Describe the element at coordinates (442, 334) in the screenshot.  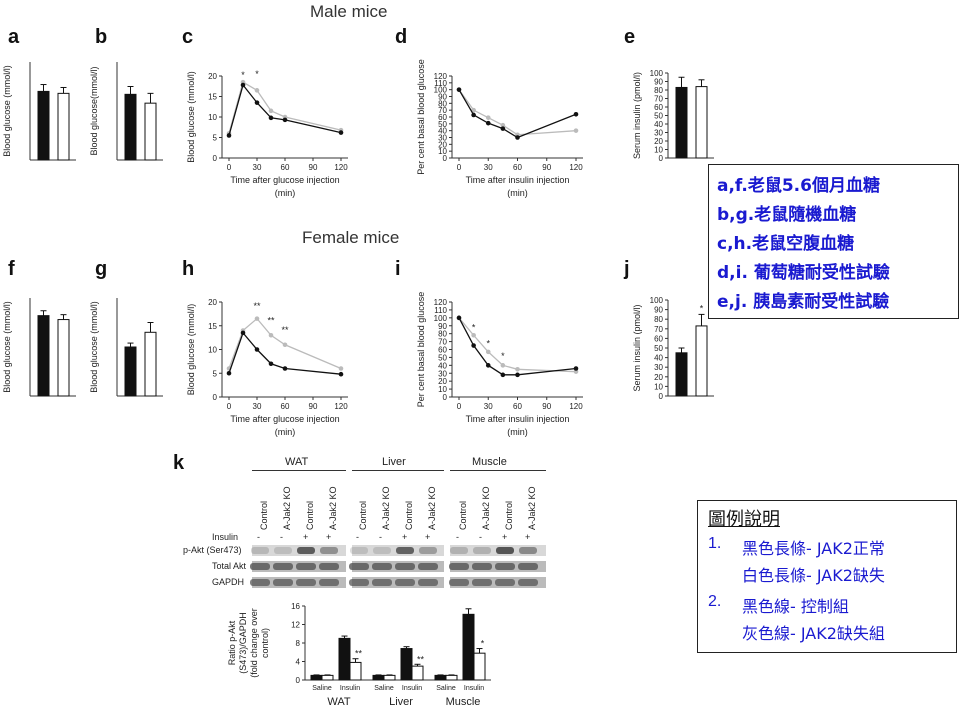
I see `y-tick-label: 80` at that location.